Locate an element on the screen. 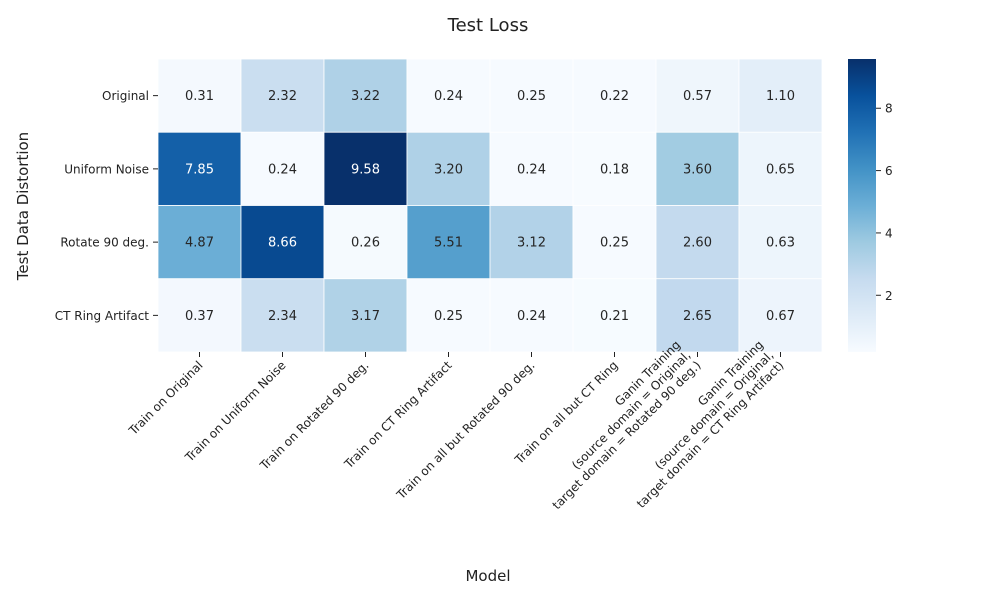  cell-value-label: 3.20 is located at coordinates (448, 169).